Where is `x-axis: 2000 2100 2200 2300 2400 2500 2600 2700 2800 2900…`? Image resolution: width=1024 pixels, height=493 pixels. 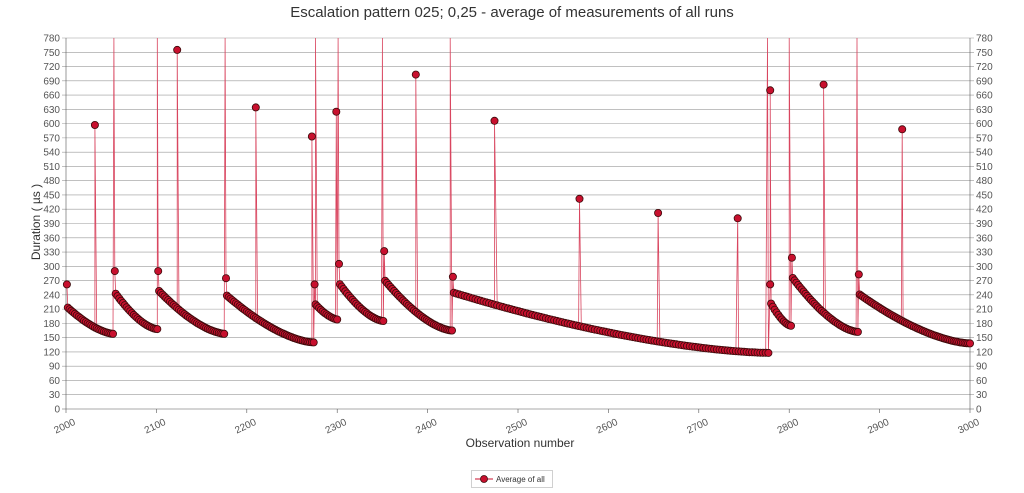 x-axis: 2000 2100 2200 2300 2400 2500 2600 2700 2800 2900… is located at coordinates (517, 422).